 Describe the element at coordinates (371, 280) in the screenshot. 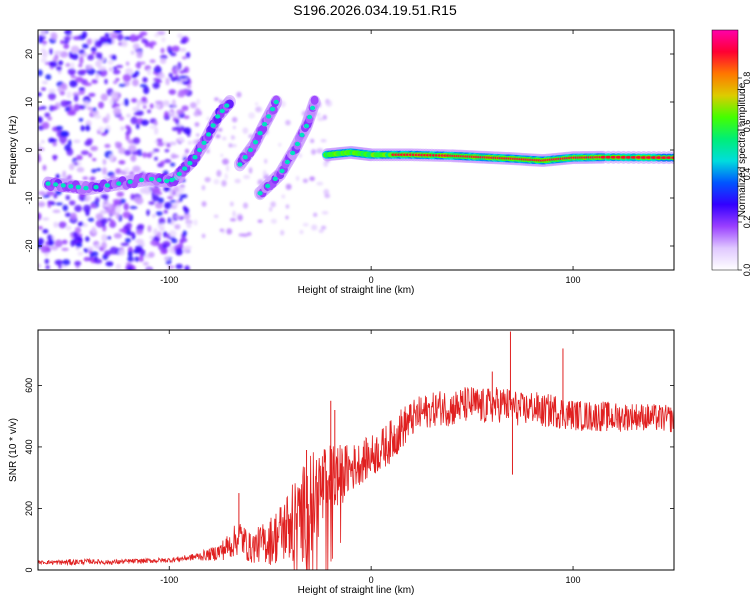

I see `spectrogram-xtick-label: 0` at that location.